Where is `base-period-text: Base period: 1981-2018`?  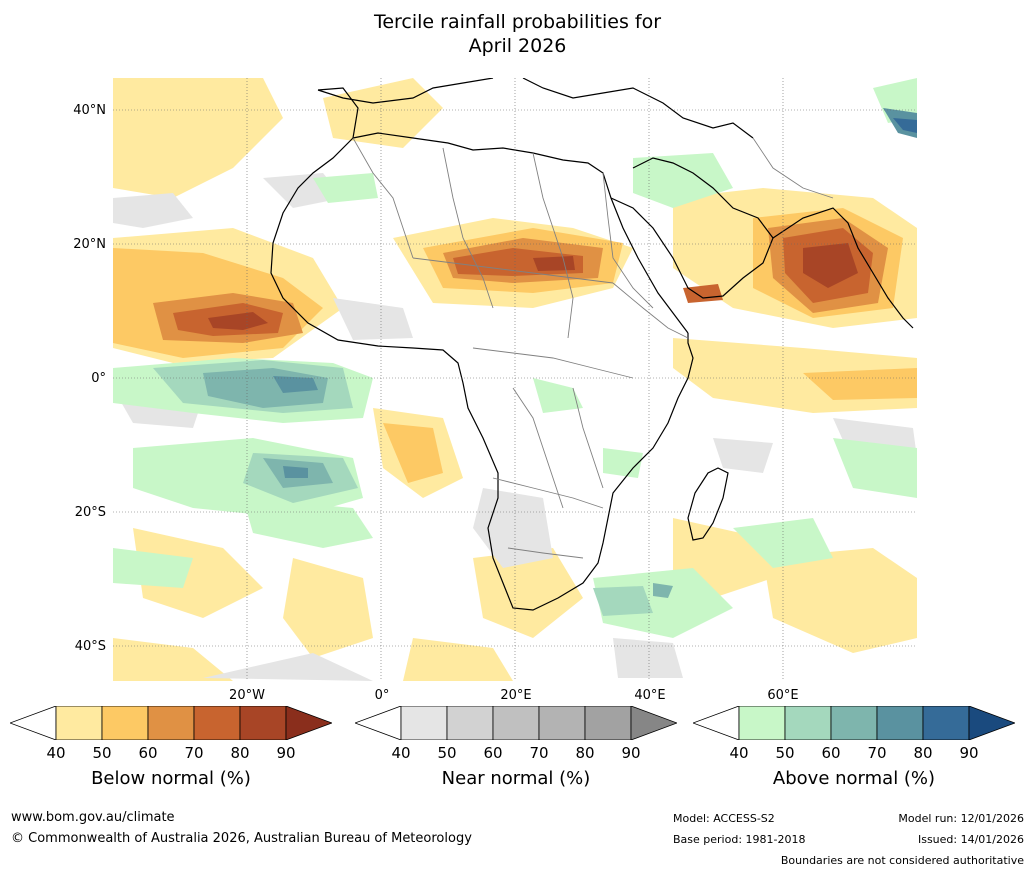
base-period-text: Base period: 1981-2018 is located at coordinates (739, 839).